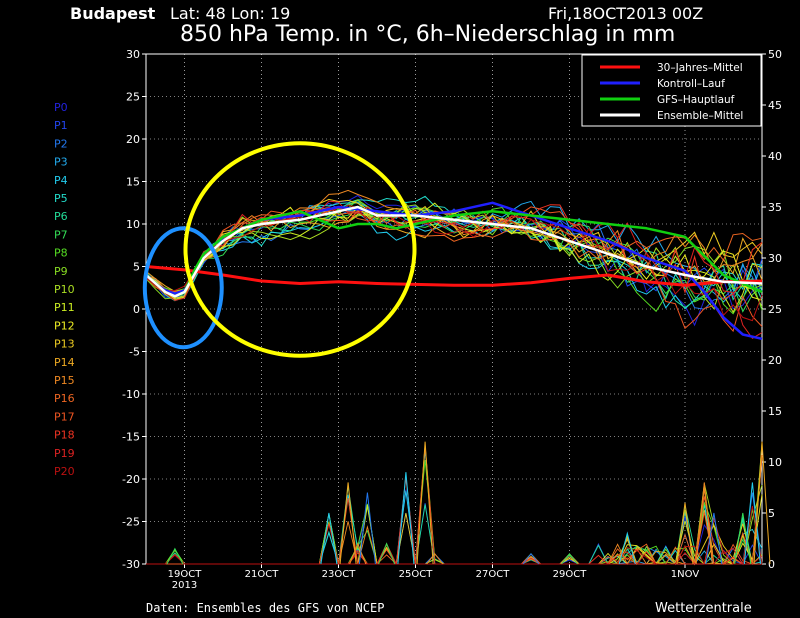  I want to click on x-tick-label: 23OCT, so click(339, 574).